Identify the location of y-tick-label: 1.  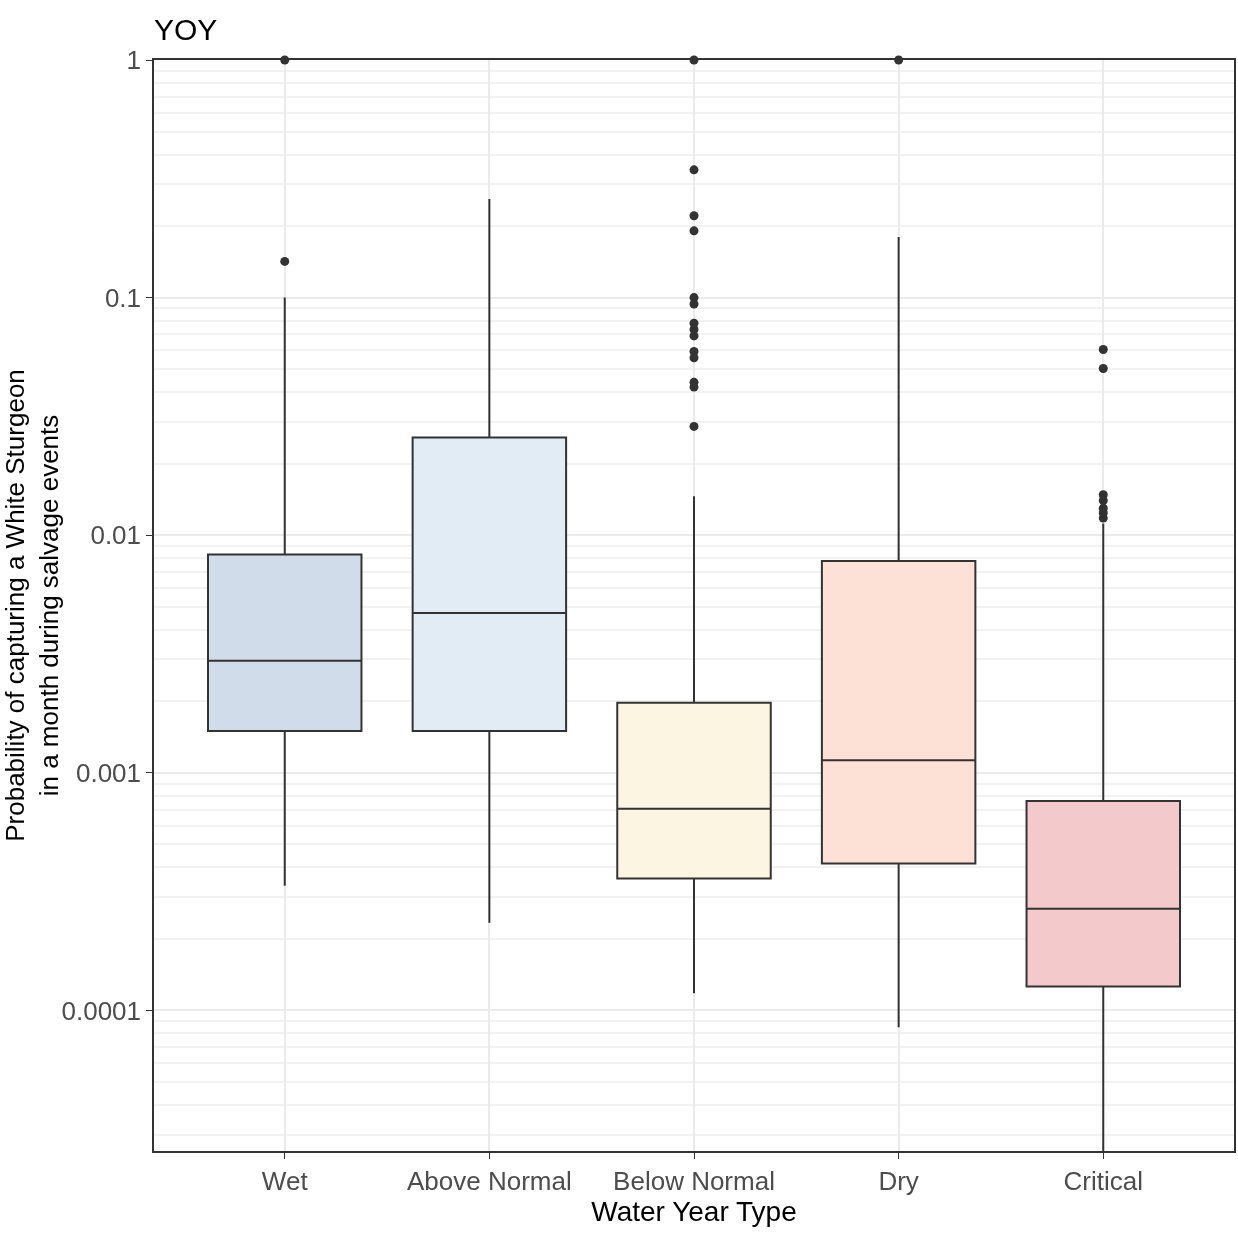
(134, 60).